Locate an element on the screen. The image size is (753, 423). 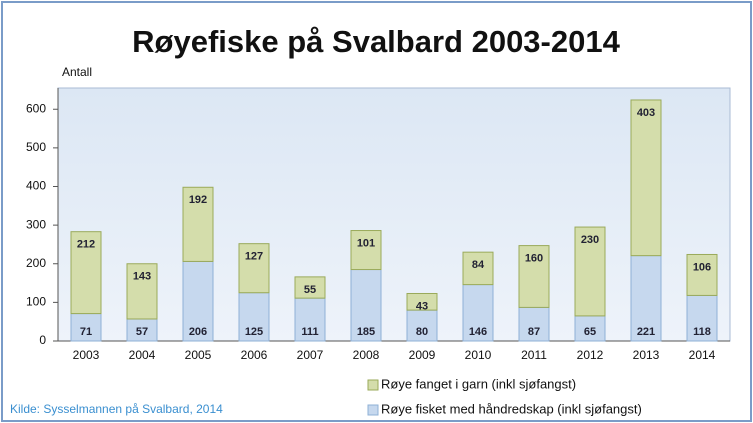
y-tick-label: 500 is located at coordinates (36, 147).